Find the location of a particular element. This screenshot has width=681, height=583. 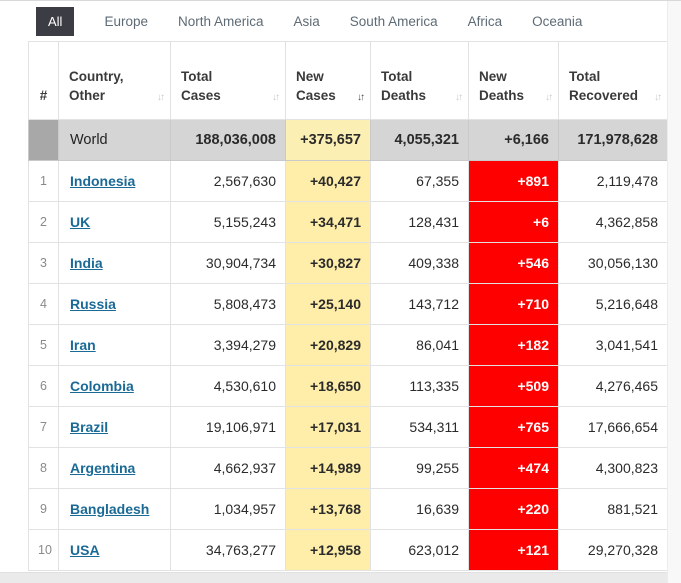

total-deaths-cell: 86,041 is located at coordinates (419, 345).